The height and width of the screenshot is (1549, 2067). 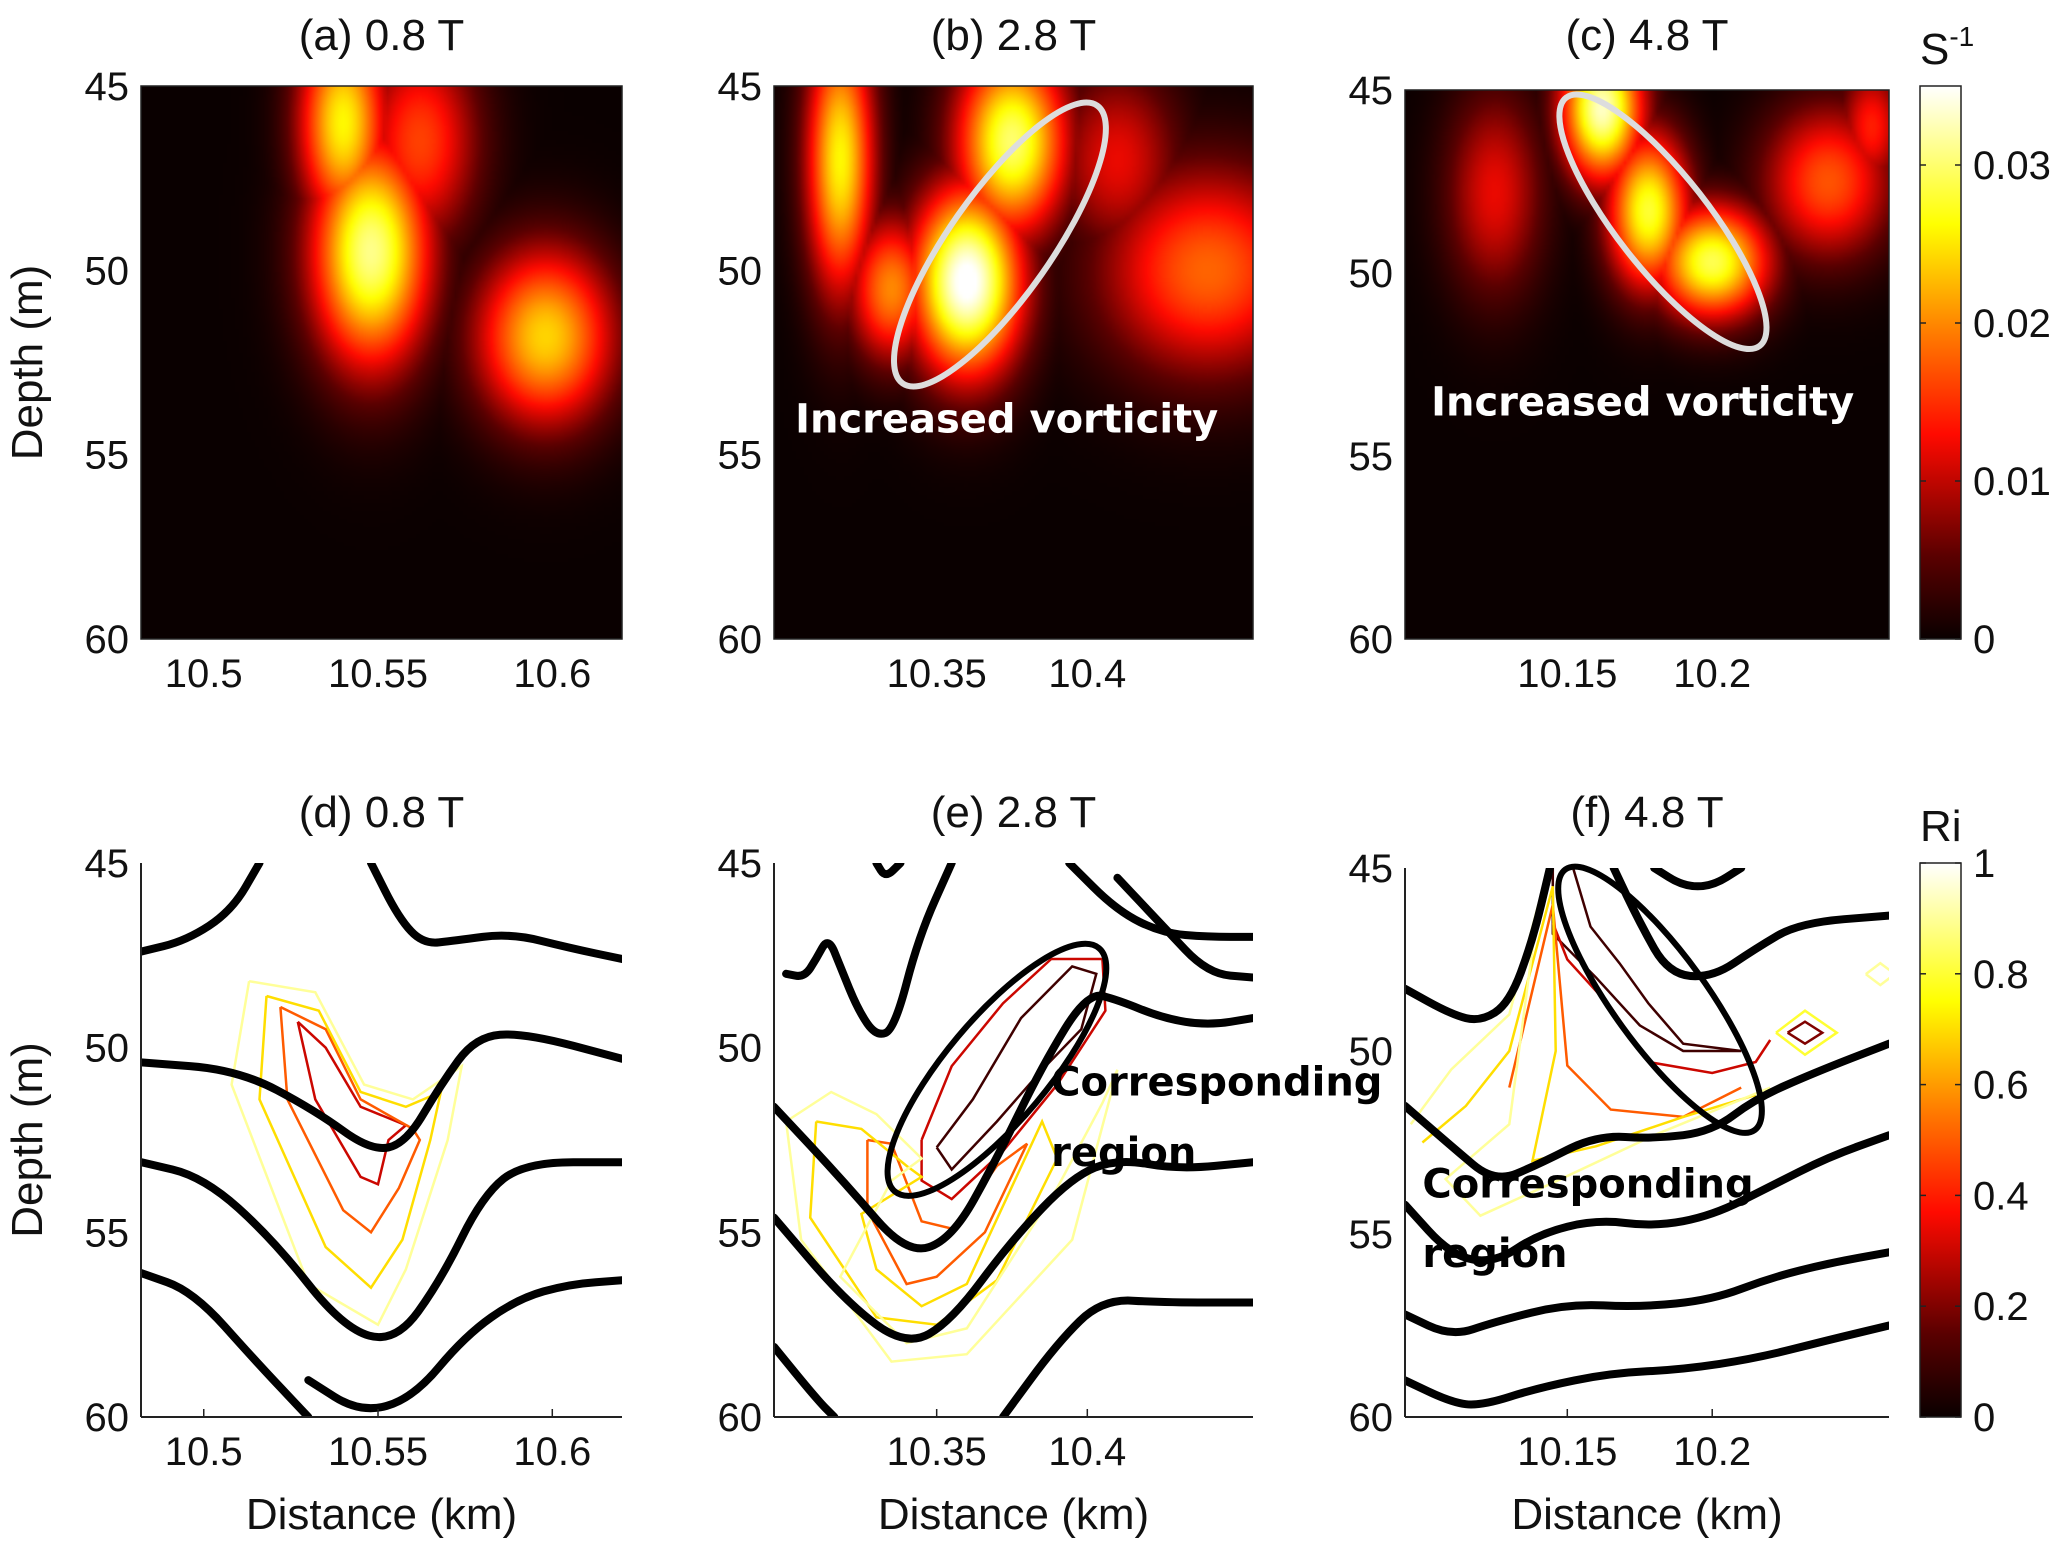 I want to click on colorbar-tick-label: 0.8, so click(x=2001, y=975).